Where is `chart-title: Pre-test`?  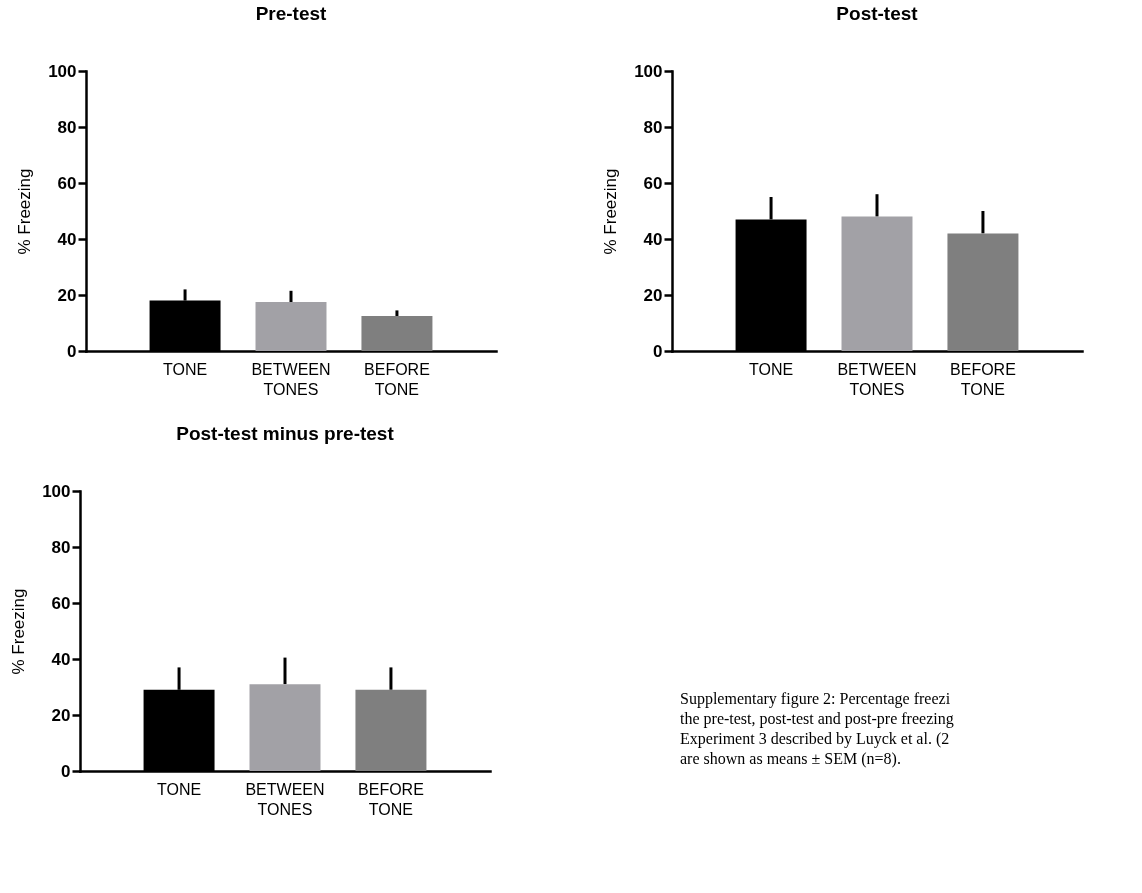 chart-title: Pre-test is located at coordinates (291, 13).